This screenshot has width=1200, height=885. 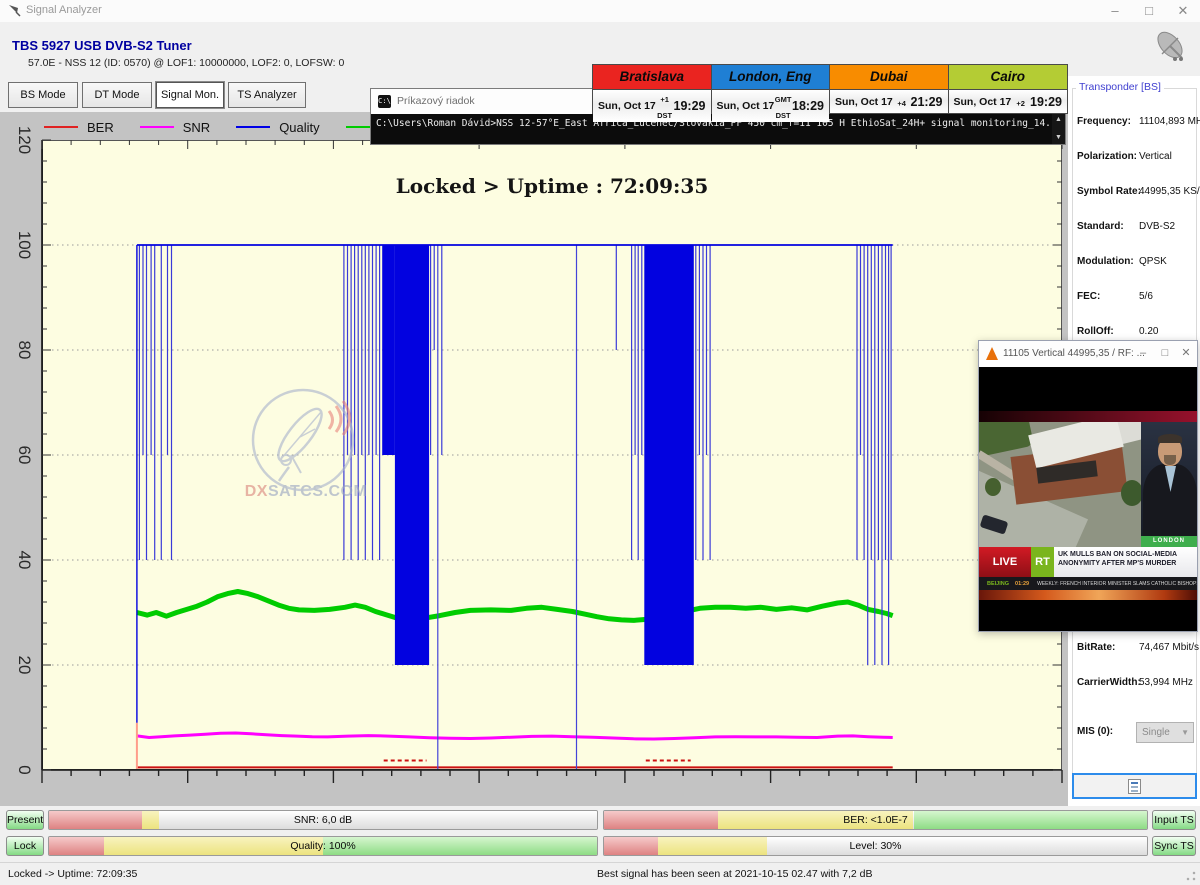 I want to click on location-tag: LONDON, so click(x=1169, y=541).